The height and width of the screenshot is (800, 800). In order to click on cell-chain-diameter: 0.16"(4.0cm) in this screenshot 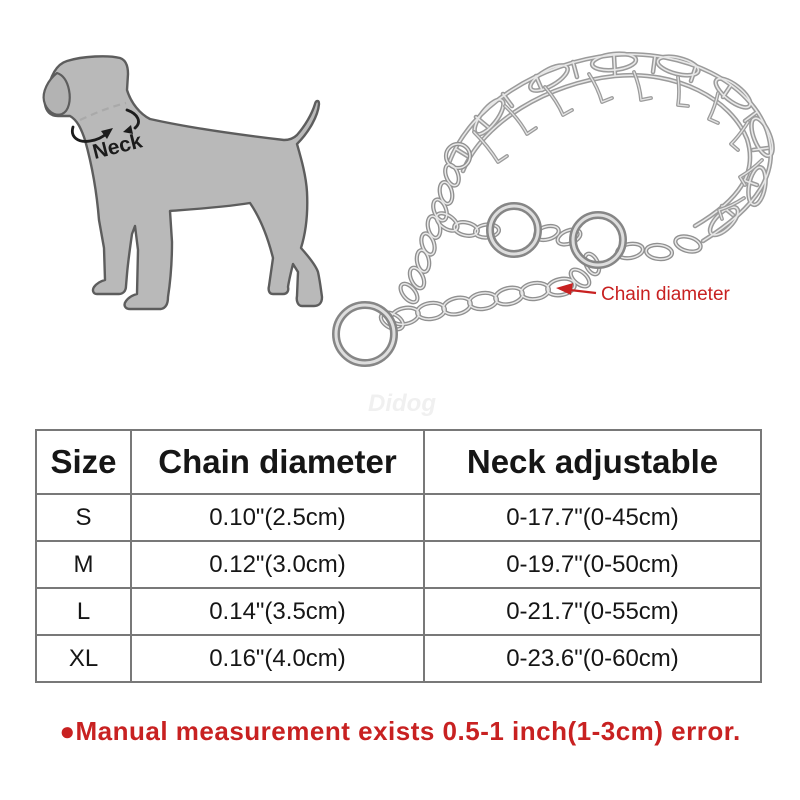, I will do `click(277, 658)`.